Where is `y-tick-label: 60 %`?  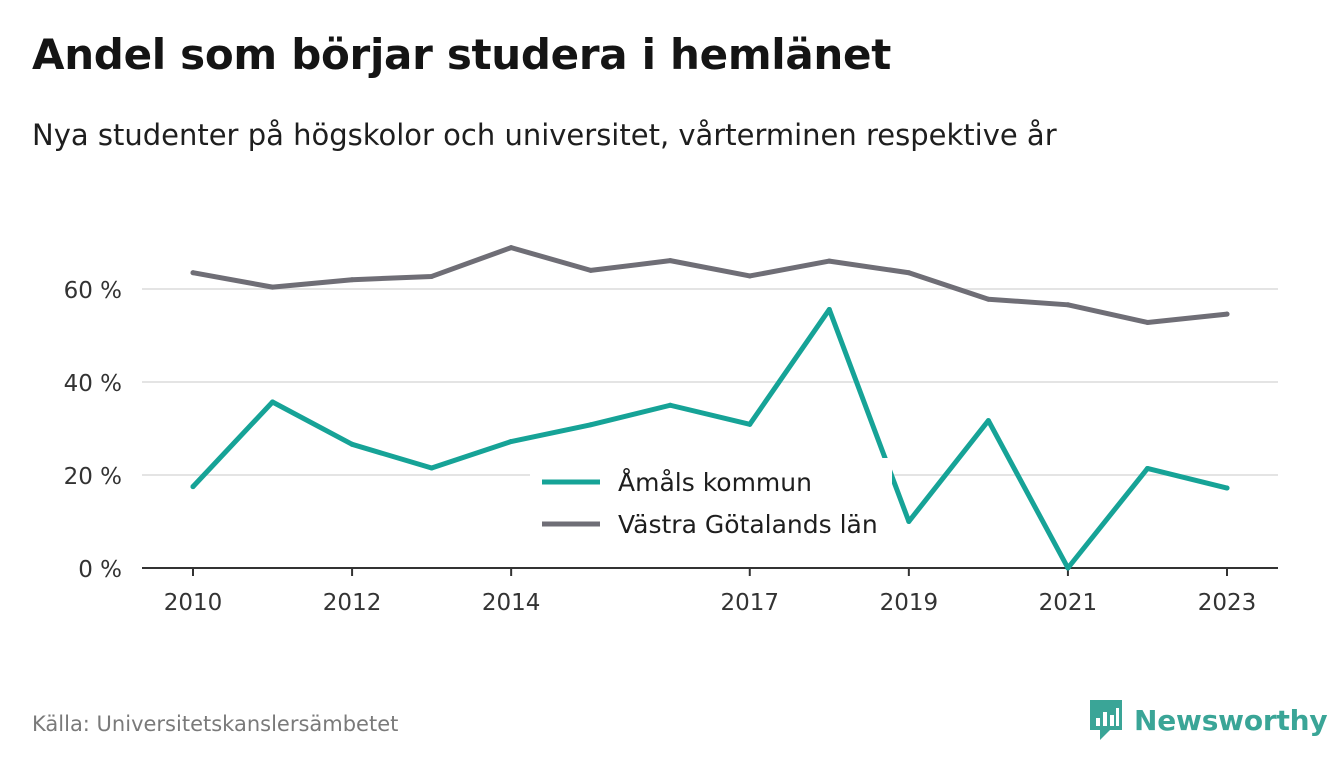 y-tick-label: 60 % is located at coordinates (93, 291).